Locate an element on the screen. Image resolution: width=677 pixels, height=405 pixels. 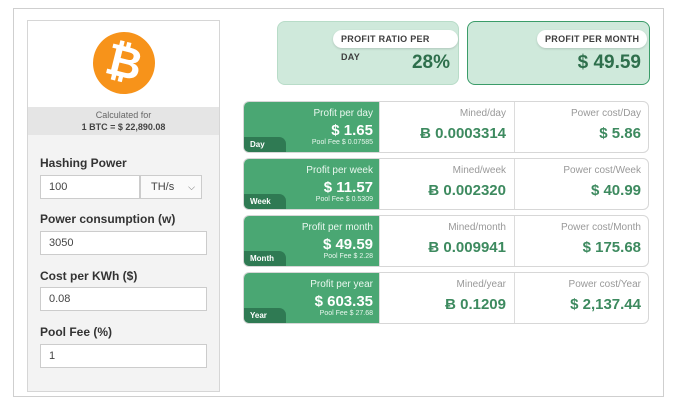
profit-label: Profit per day is located at coordinates (343, 113).